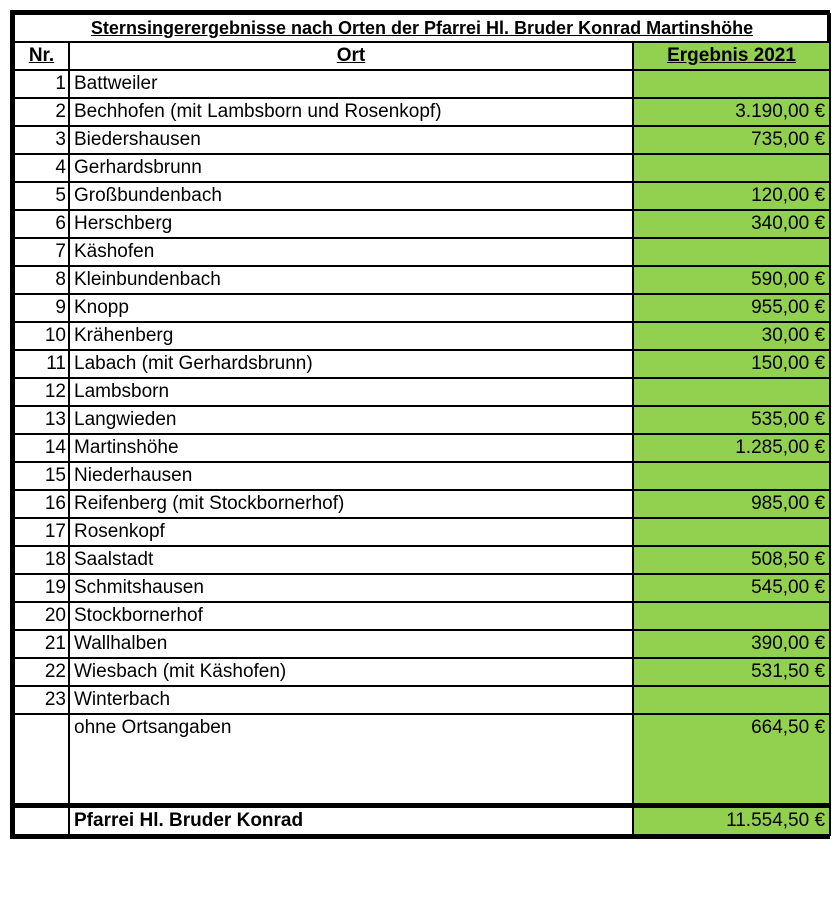 The image size is (838, 900). Describe the element at coordinates (351, 392) in the screenshot. I see `row-ort: Lambsborn` at that location.